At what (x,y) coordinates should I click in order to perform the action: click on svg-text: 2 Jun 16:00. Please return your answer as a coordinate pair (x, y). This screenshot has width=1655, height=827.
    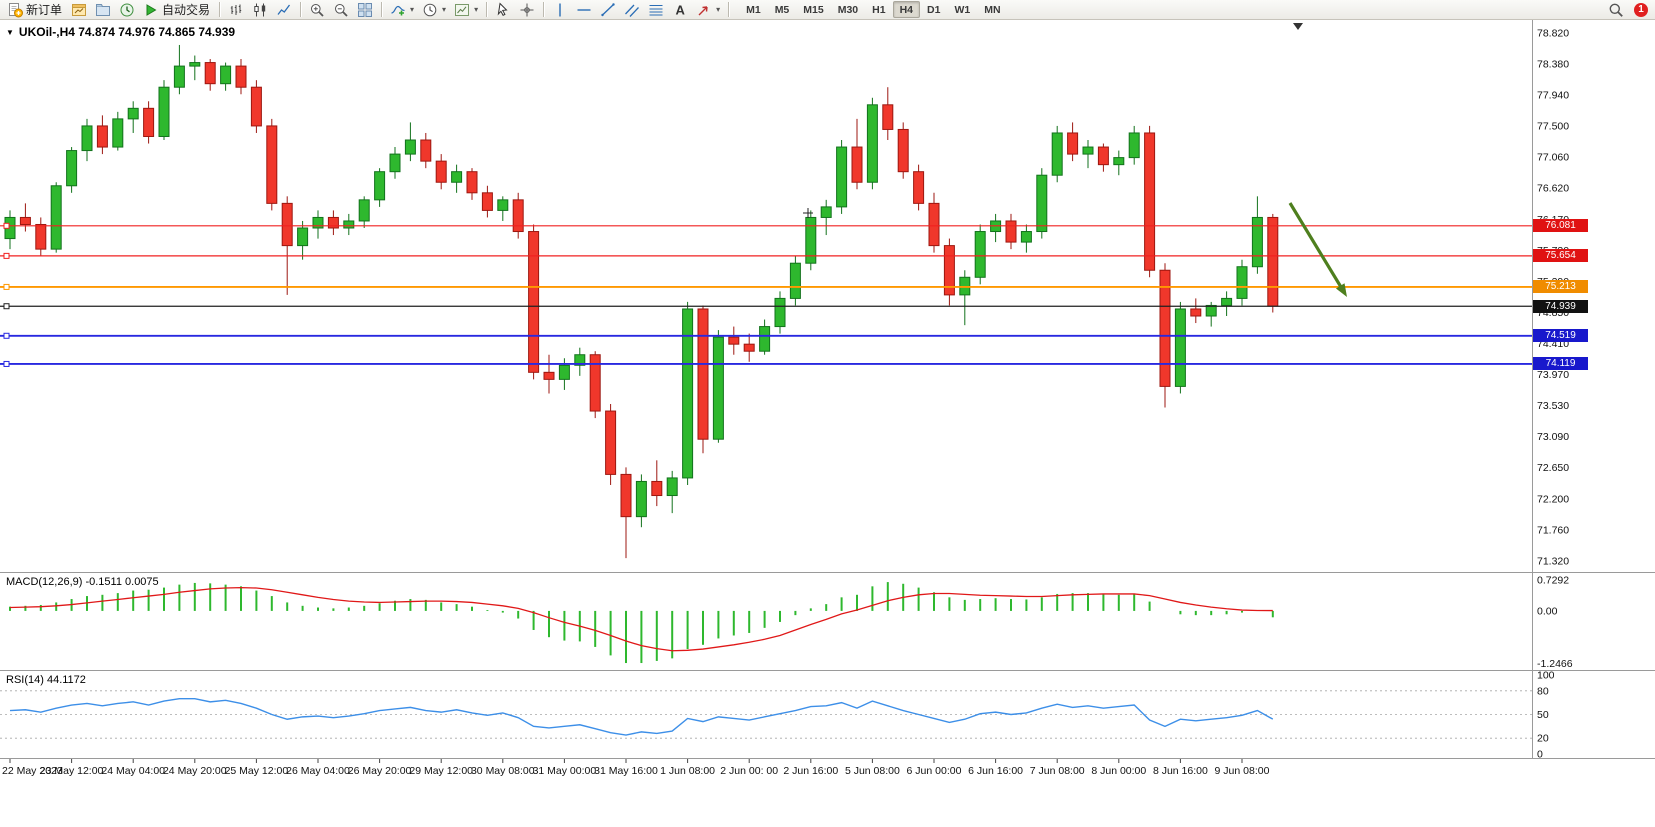
    Looking at the image, I should click on (810, 771).